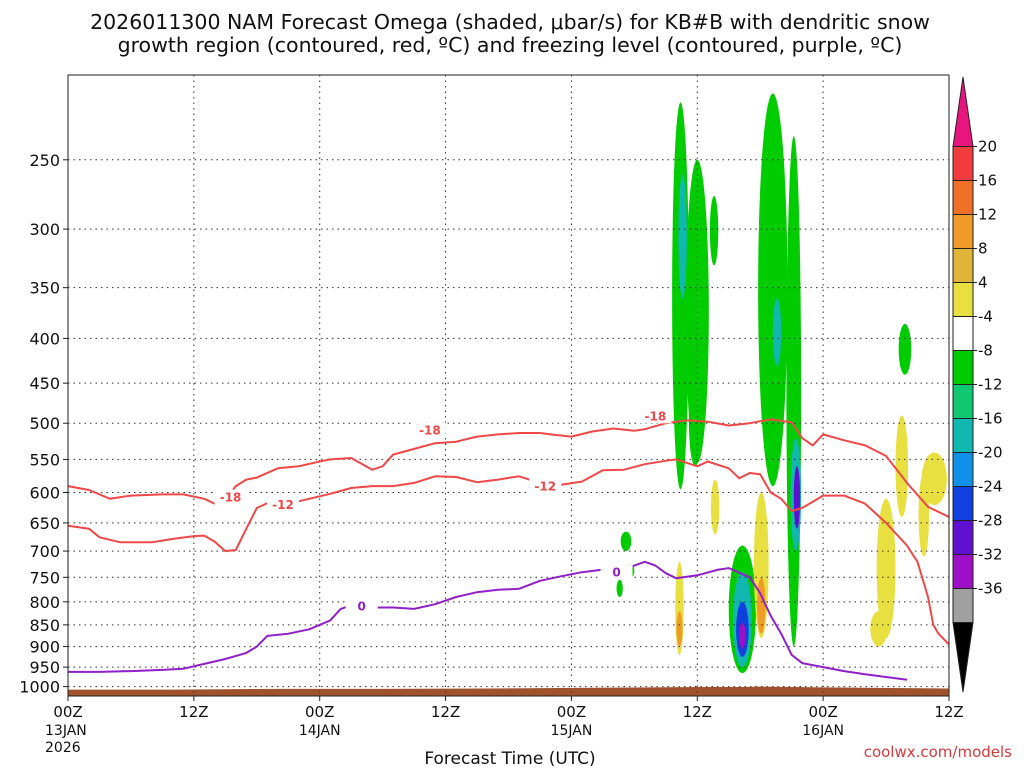 The image size is (1024, 768). I want to click on colorbar-label: 16, so click(987, 181).